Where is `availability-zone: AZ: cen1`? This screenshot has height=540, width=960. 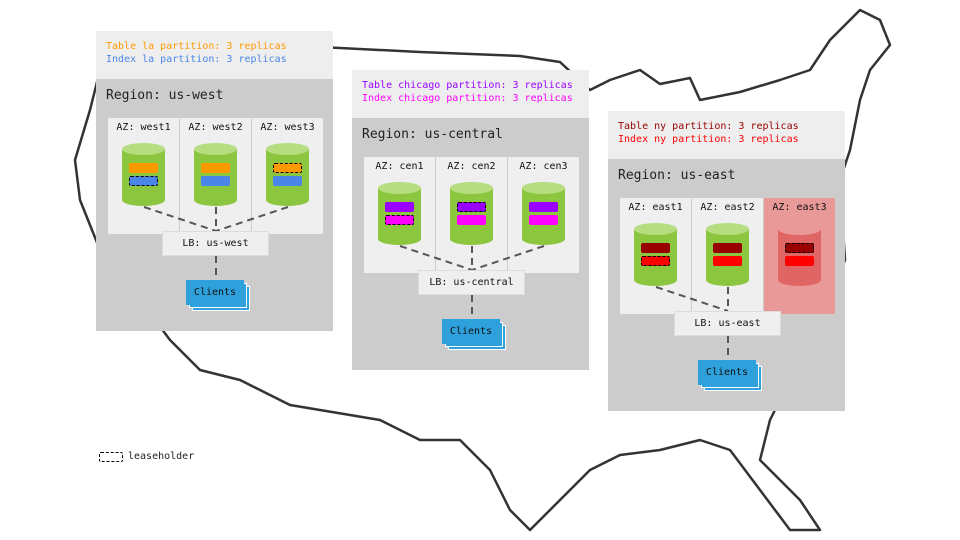 availability-zone: AZ: cen1 is located at coordinates (400, 215).